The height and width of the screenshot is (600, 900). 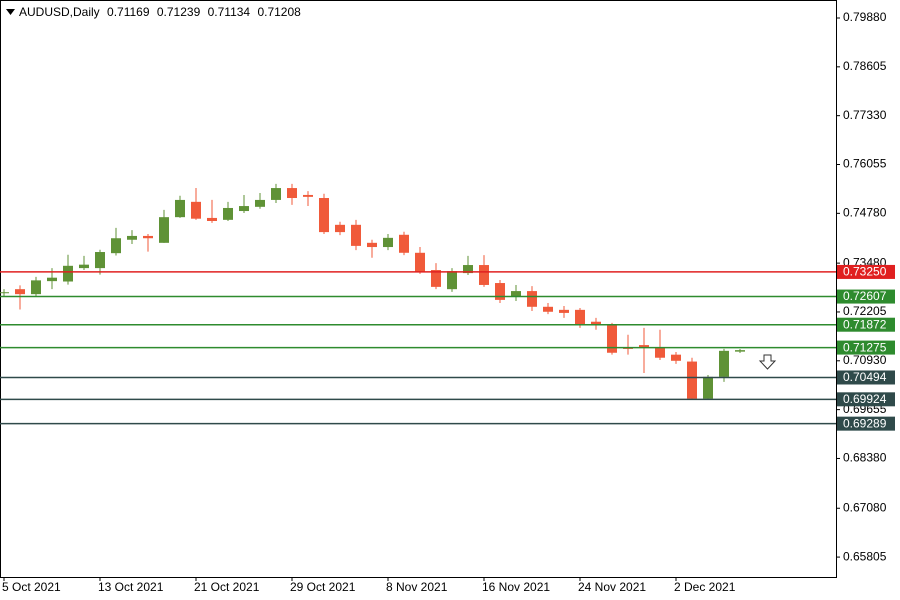 I want to click on y-tick-label: 0.76055, so click(x=865, y=164).